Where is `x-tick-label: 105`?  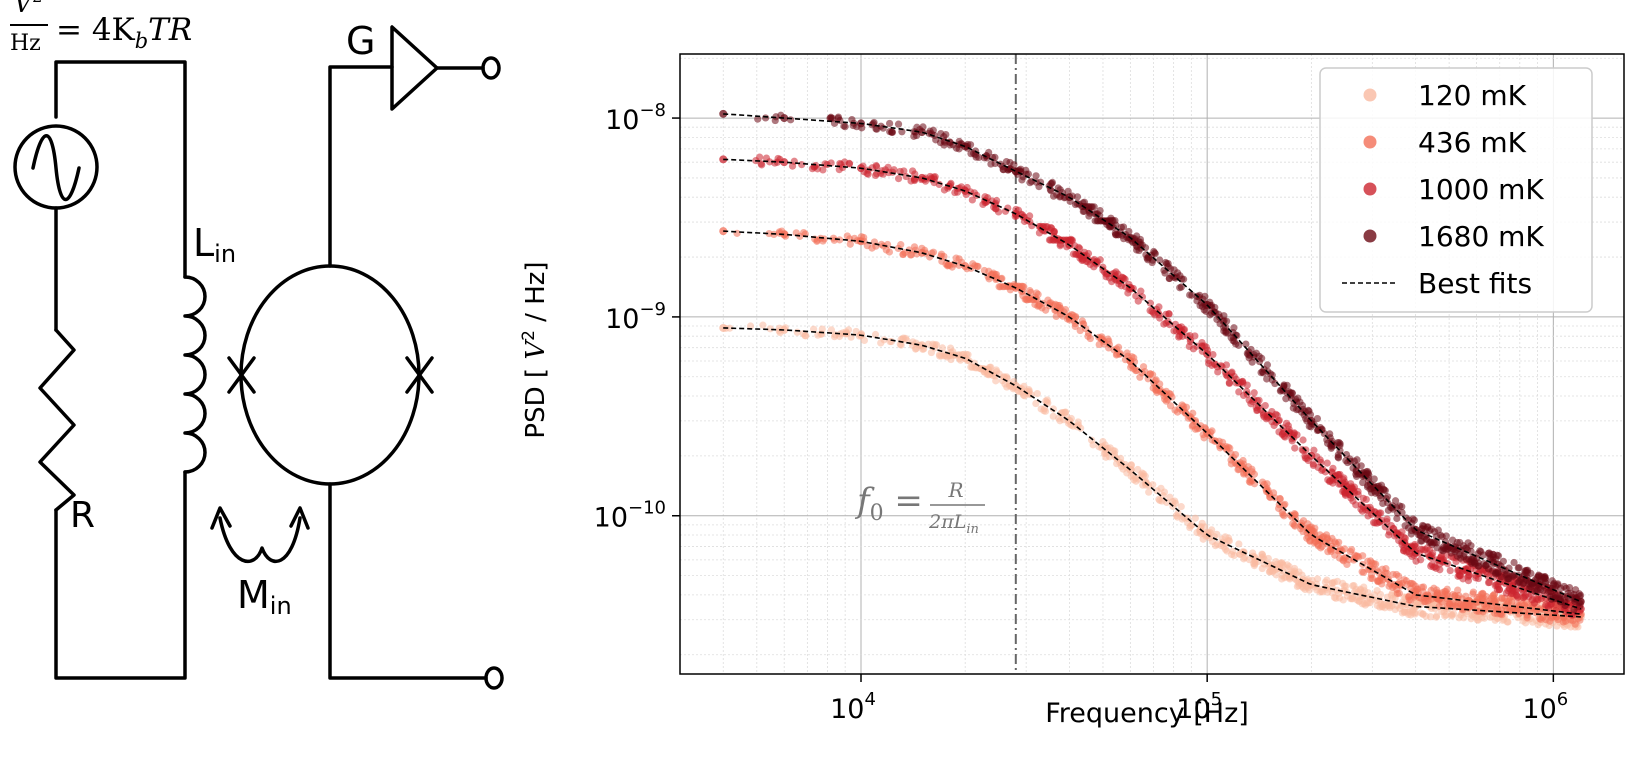 x-tick-label: 105 is located at coordinates (1199, 707).